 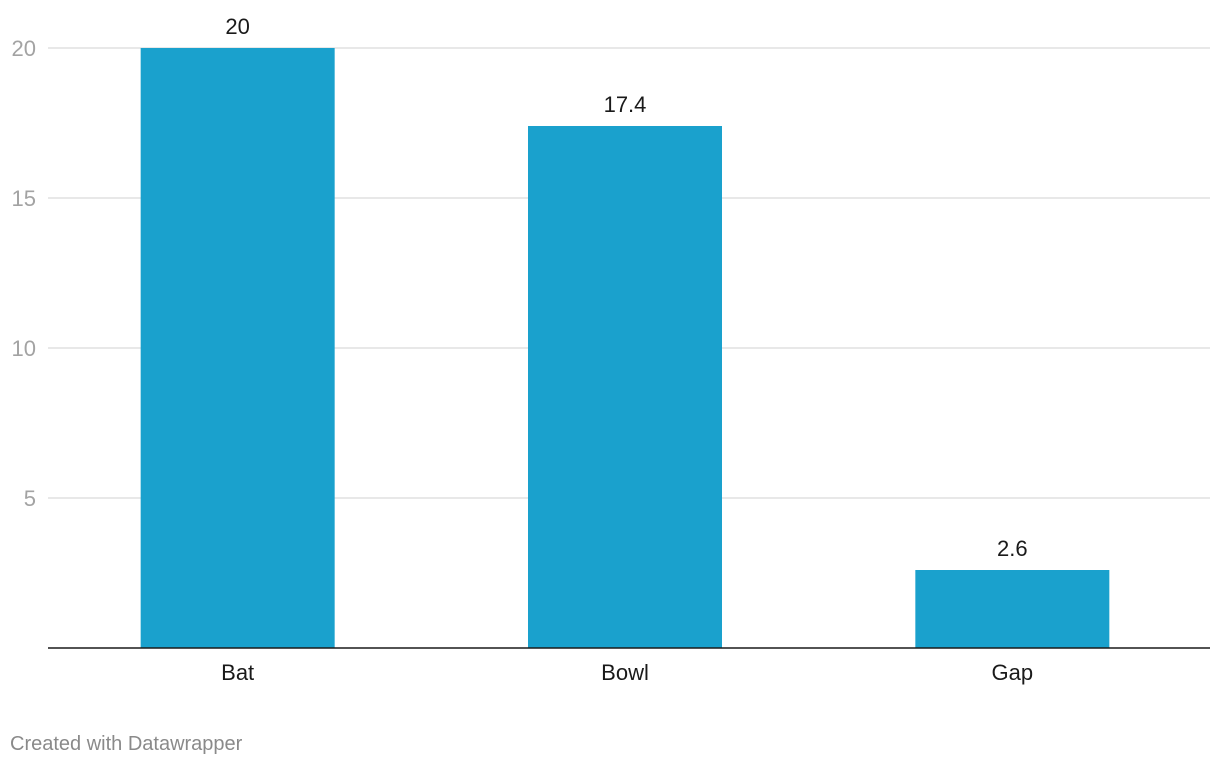 I want to click on category-label-bowl: Bowl, so click(x=625, y=672).